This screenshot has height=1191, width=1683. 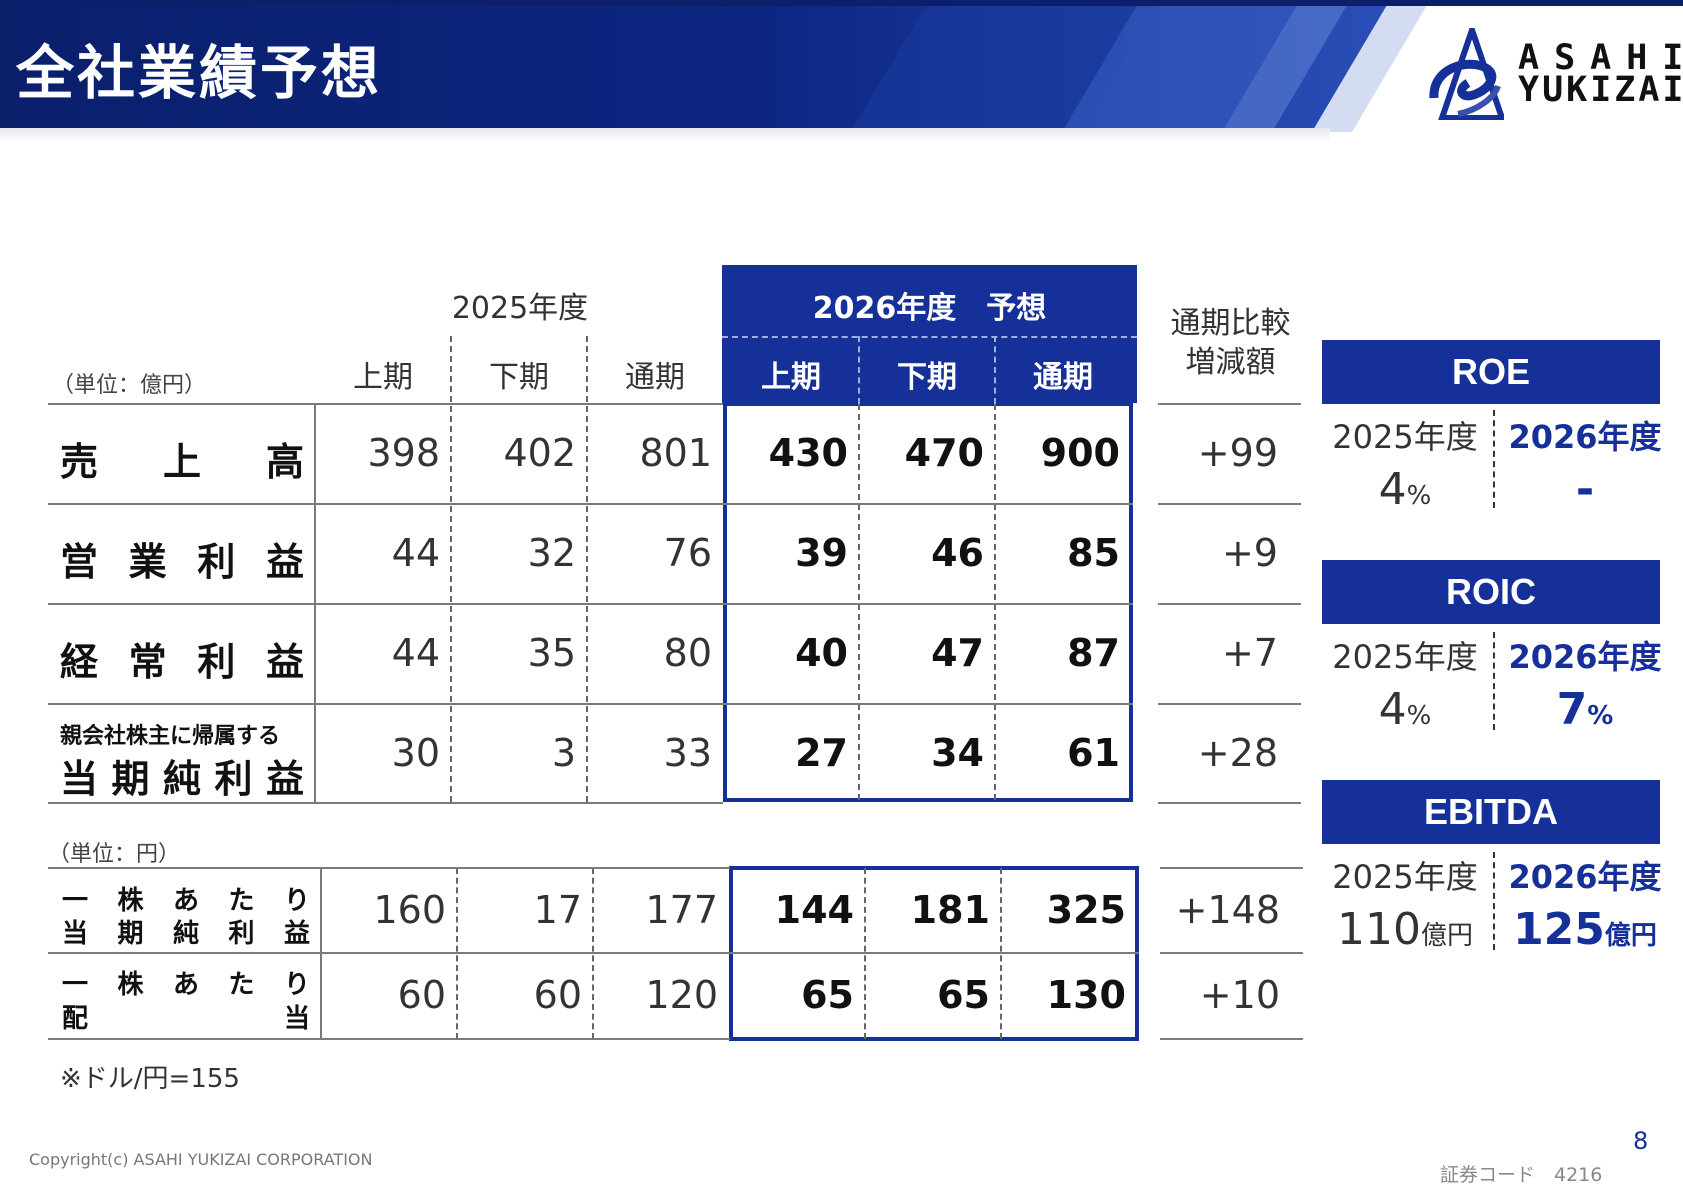 What do you see at coordinates (1093, 553) in the screenshot?
I see `cell-op-2026-full: 85` at bounding box center [1093, 553].